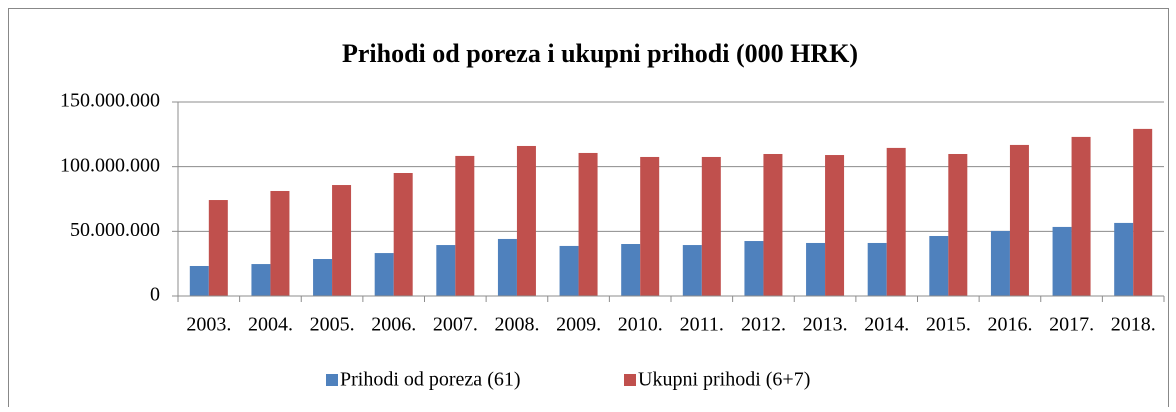 Image resolution: width=1176 pixels, height=412 pixels. I want to click on y-tick-label: 50.000.000, so click(115, 230).